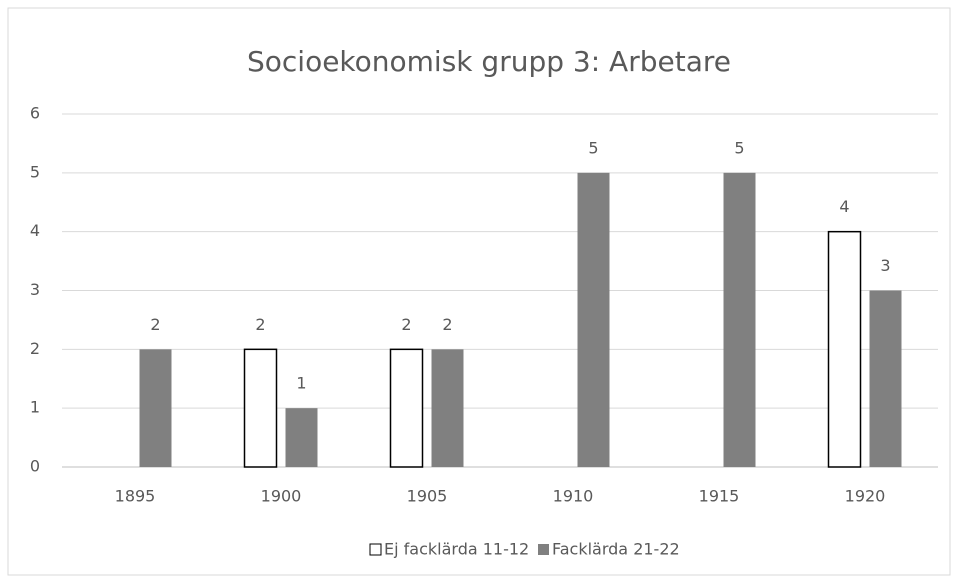 This screenshot has width=958, height=583. I want to click on y-tick-label: 2, so click(35, 348).